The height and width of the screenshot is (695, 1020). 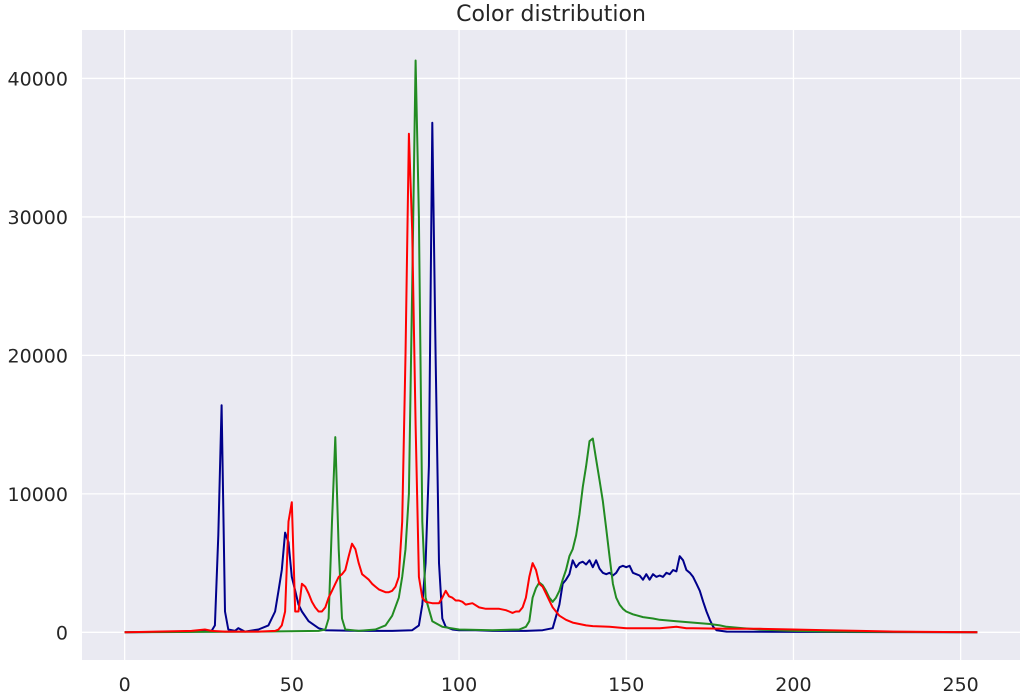 I want to click on y-tick-label: 30000, so click(x=38, y=218).